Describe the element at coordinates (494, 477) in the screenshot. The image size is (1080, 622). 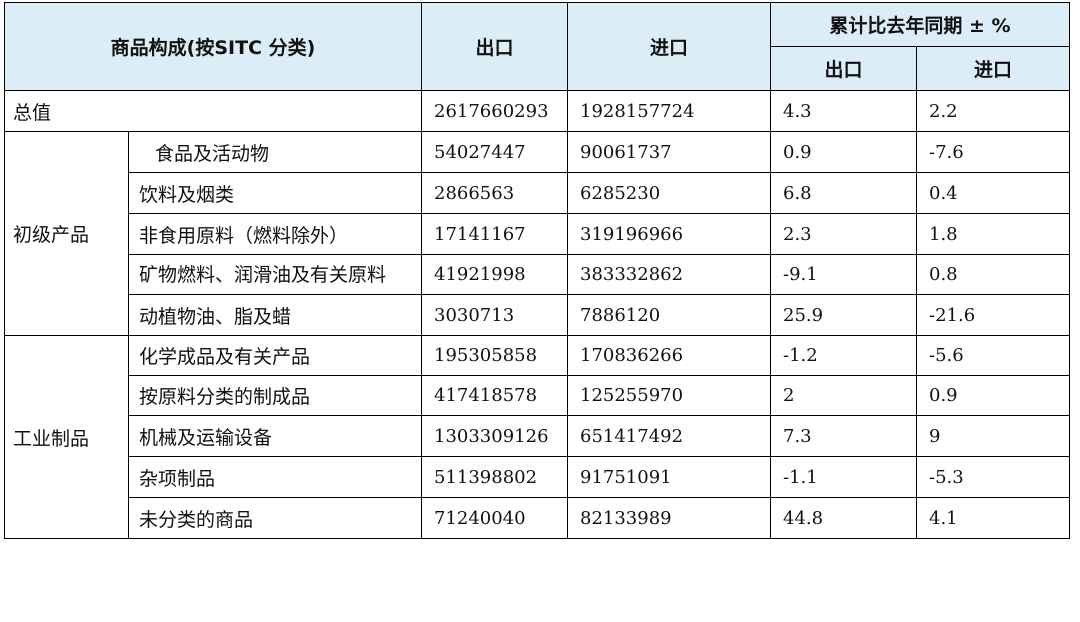
I see `export-value: 511398802` at that location.